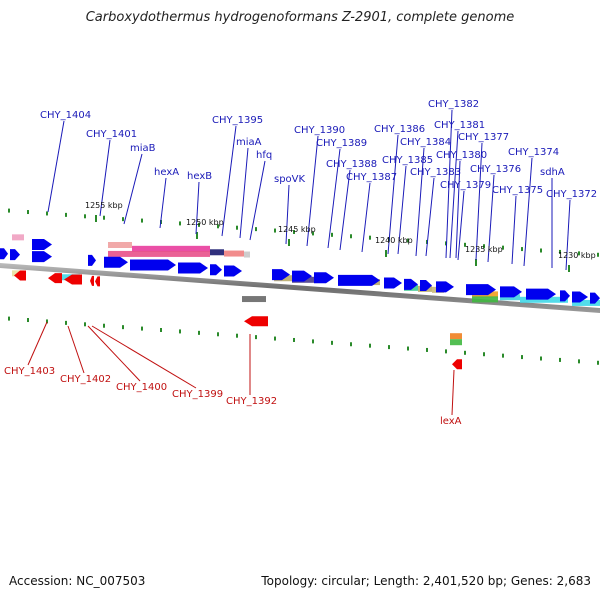  What do you see at coordinates (237, 120) in the screenshot?
I see `gene-label-top: CHY_1395` at bounding box center [237, 120].